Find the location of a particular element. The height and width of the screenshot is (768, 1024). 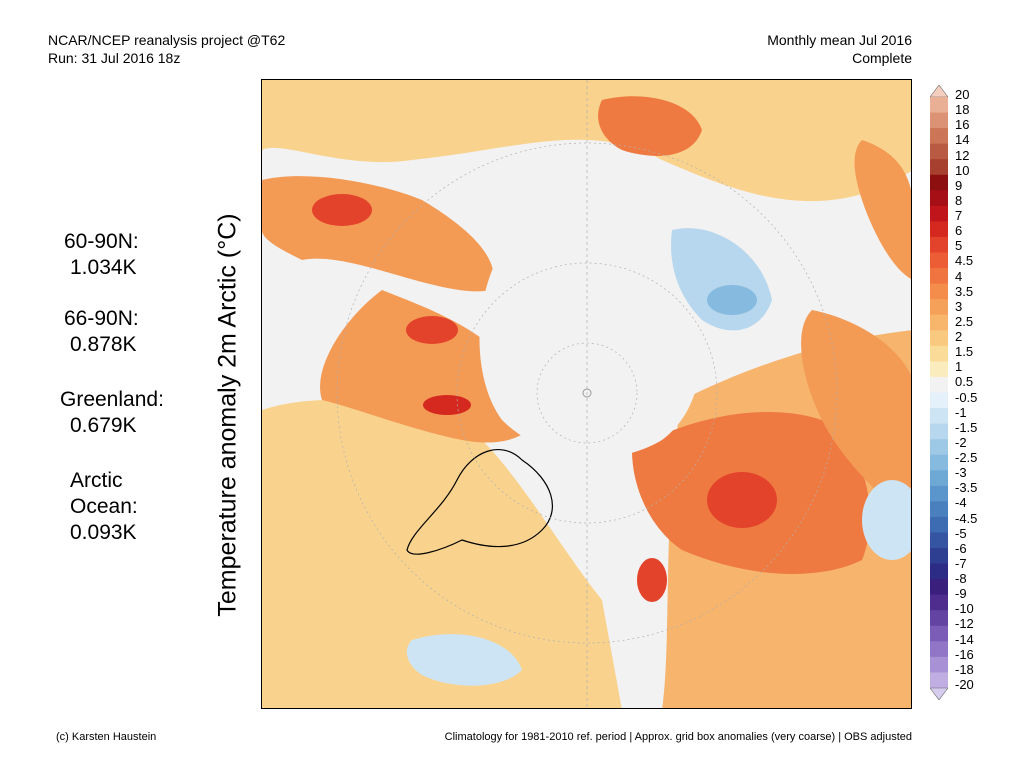

stat-60-90n: 60-90N: 1.034K is located at coordinates (101, 255).